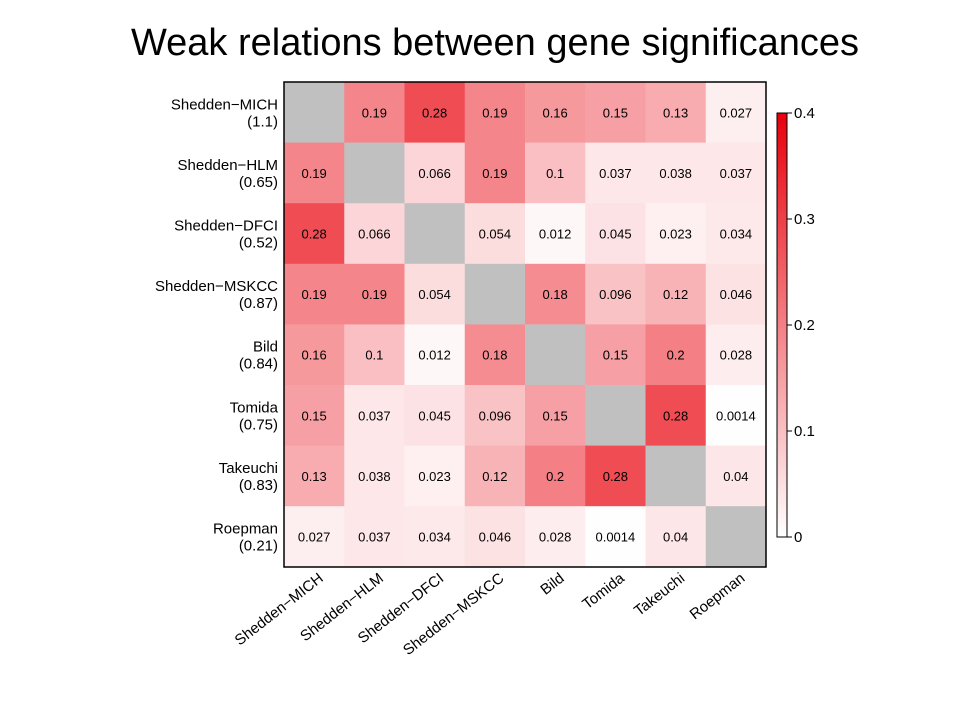 The image size is (960, 720). I want to click on row-label-name: Shedden−MSKCC, so click(216, 286).